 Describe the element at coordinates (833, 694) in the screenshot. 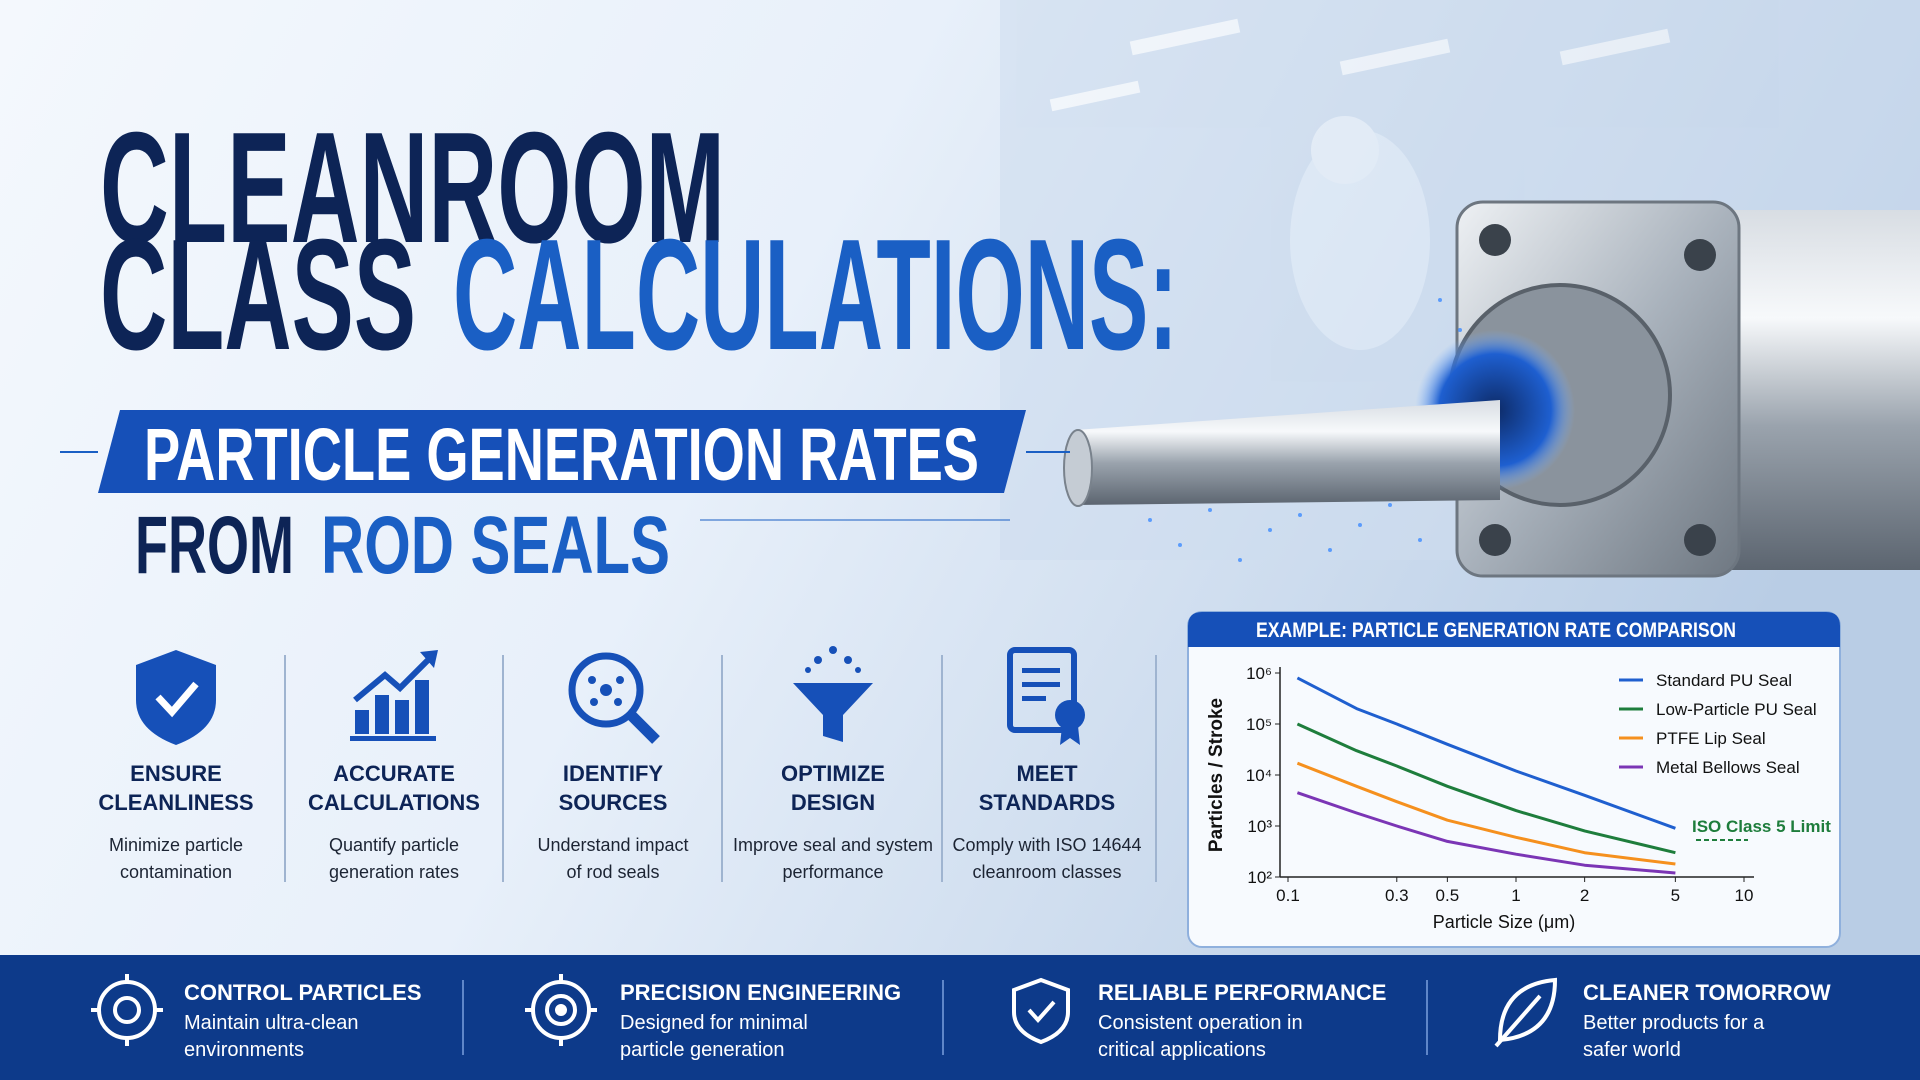

I see `icon-funnel` at that location.